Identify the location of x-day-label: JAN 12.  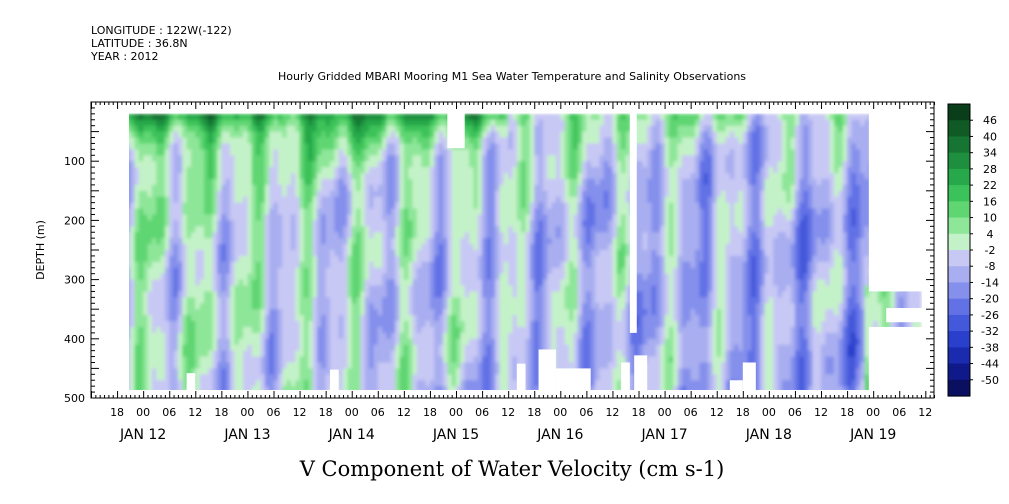
(142, 435).